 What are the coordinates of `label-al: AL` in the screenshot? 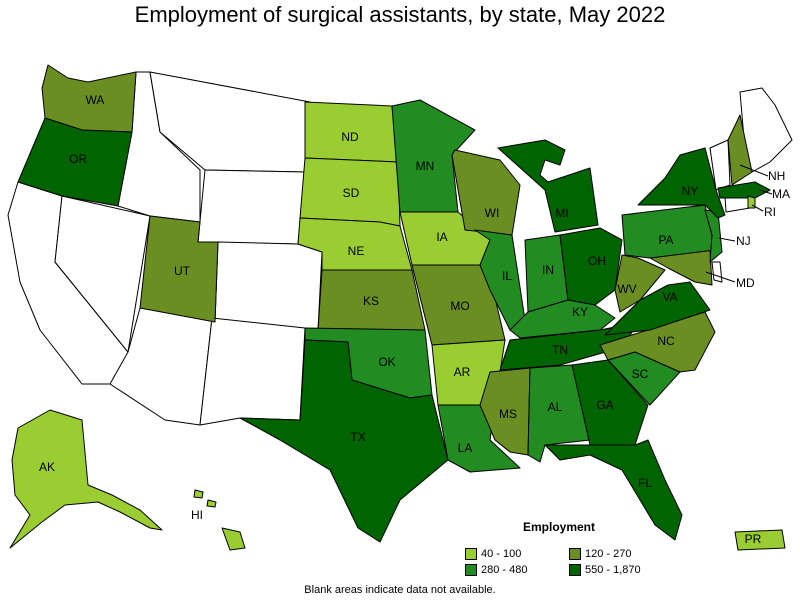 It's located at (555, 407).